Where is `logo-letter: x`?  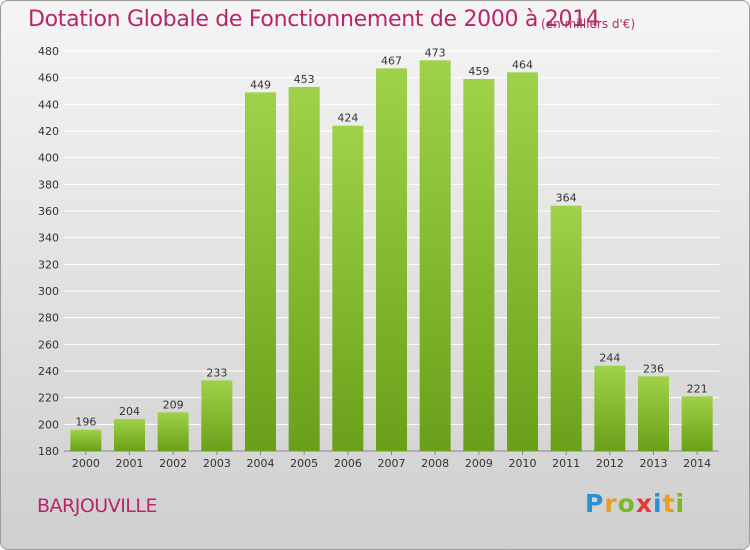
logo-letter: x is located at coordinates (644, 503).